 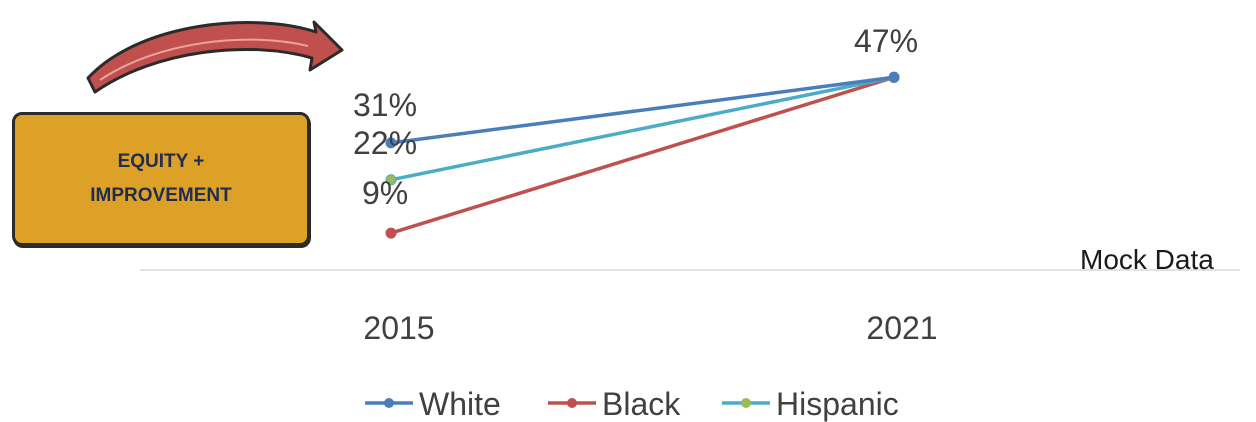 I want to click on legend-item-black: Black, so click(x=614, y=404).